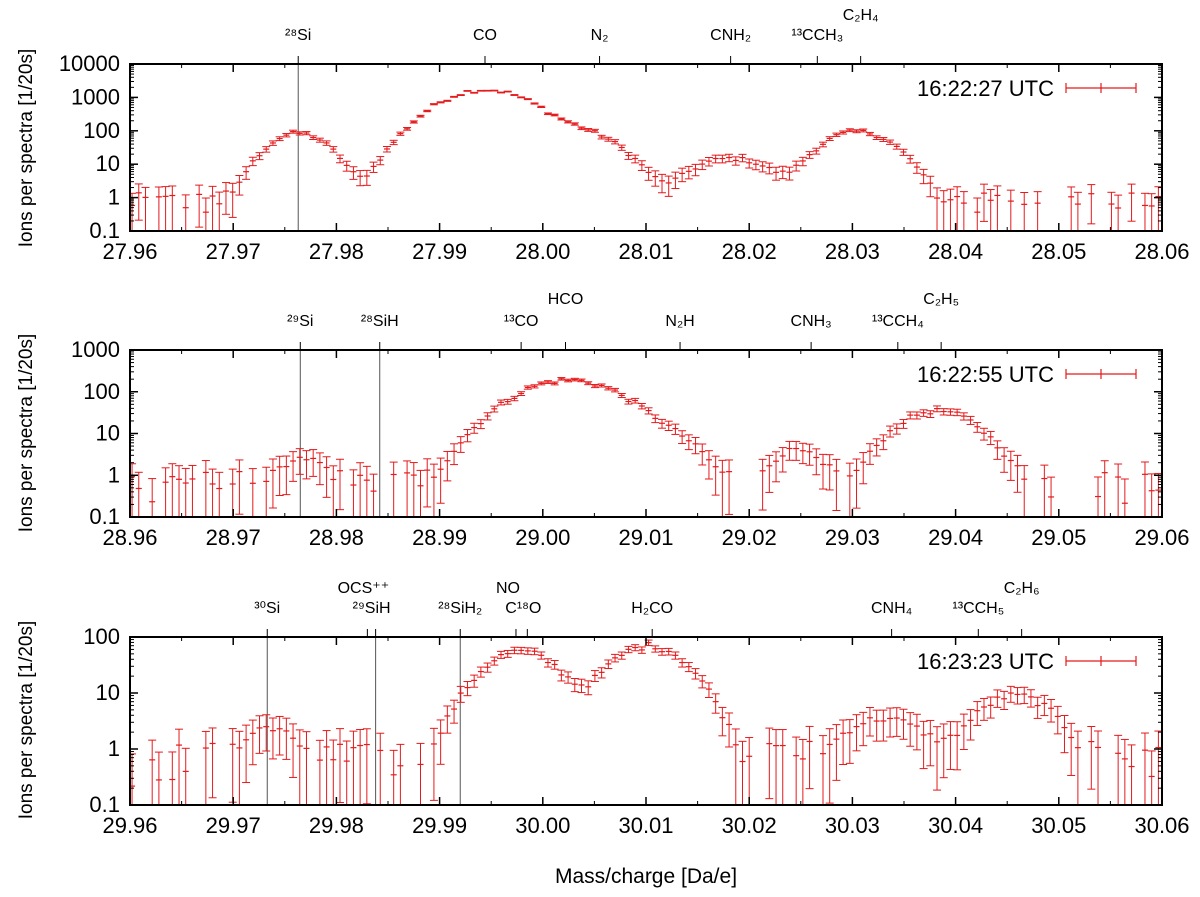 This screenshot has height=897, width=1200. I want to click on x-tick-label-1-1: 27.97, so click(233, 251).